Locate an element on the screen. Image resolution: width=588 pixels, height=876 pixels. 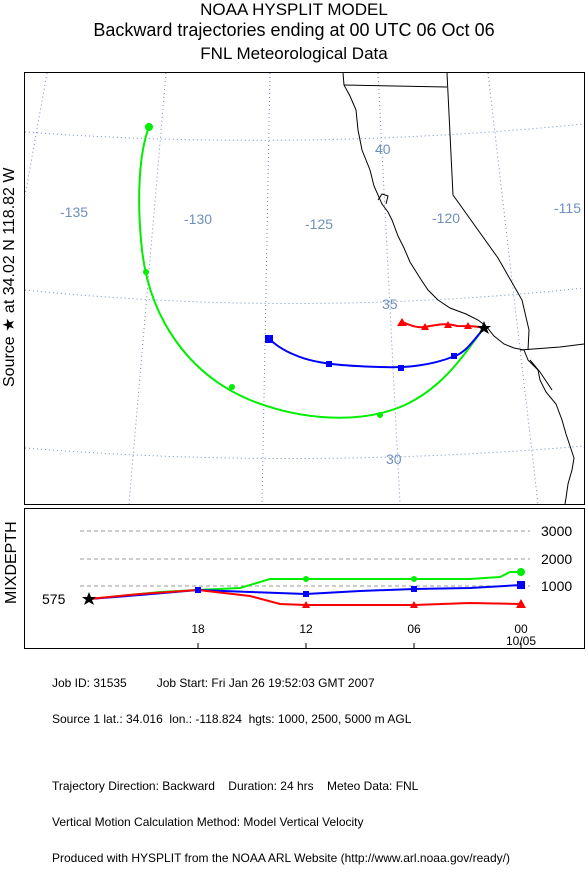
trajectory-line-2500m is located at coordinates (376, 348).